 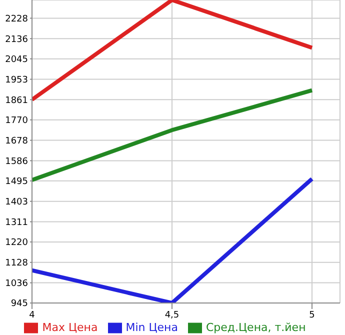 I want to click on y-tick-label: 1495, so click(x=16, y=182).